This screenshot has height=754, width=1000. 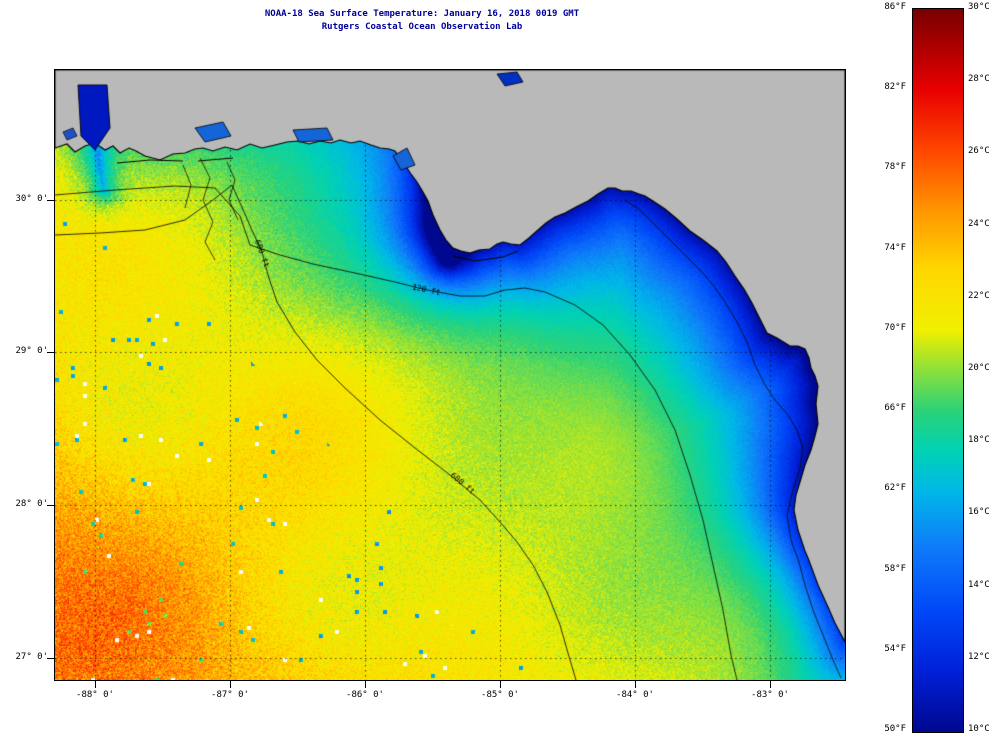 What do you see at coordinates (31, 199) in the screenshot?
I see `y-tick-label: 30° 0'` at bounding box center [31, 199].